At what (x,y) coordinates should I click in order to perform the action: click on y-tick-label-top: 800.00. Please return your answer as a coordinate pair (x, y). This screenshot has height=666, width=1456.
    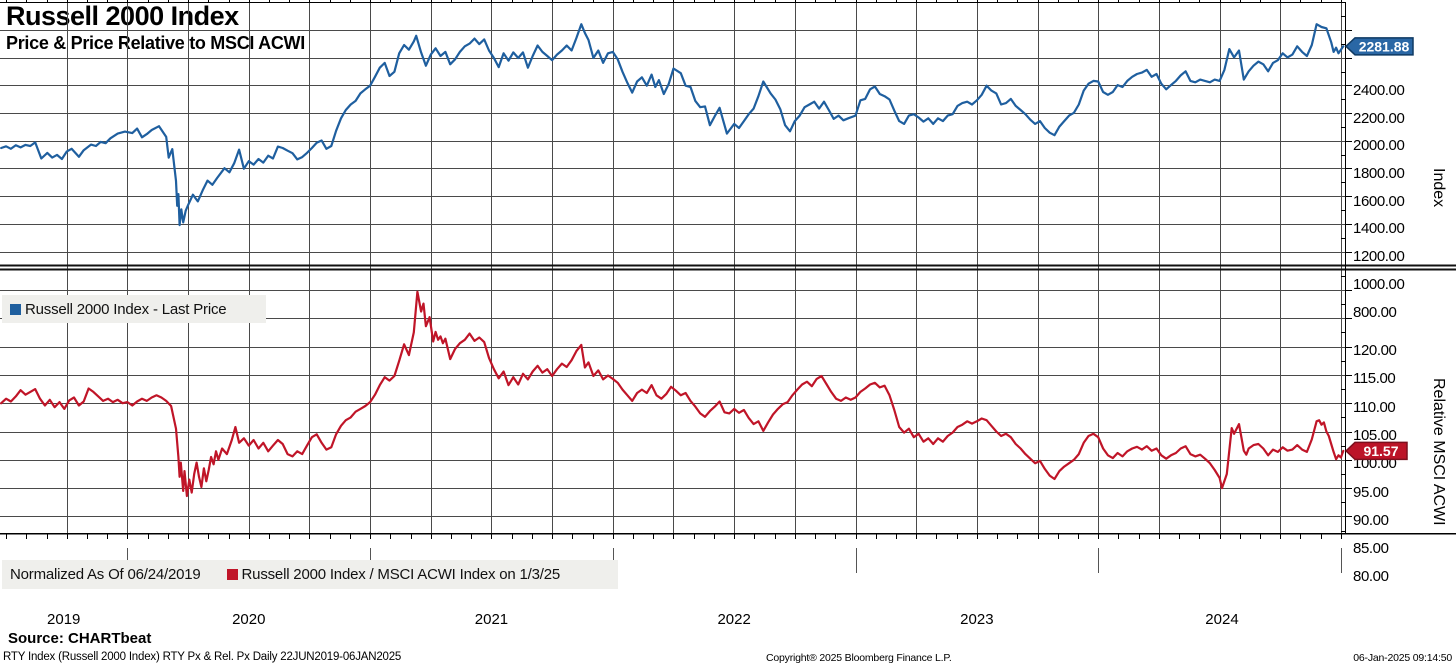
    Looking at the image, I should click on (1375, 312).